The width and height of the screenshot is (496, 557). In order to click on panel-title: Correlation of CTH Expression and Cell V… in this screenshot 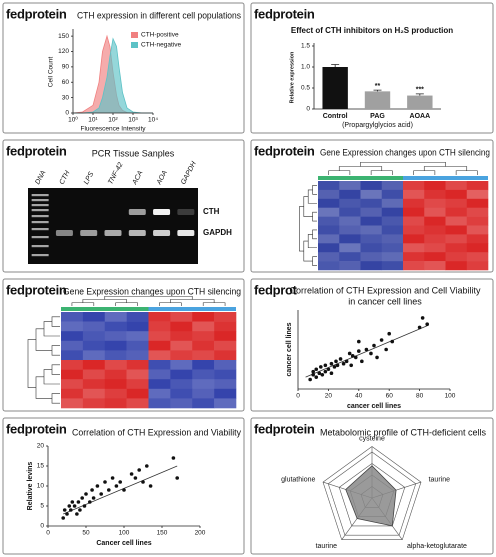, I will do `click(385, 290)`.